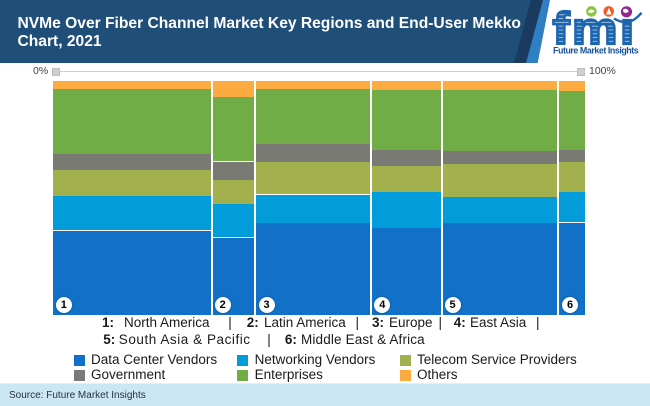  Describe the element at coordinates (596, 51) in the screenshot. I see `svg-text: Future Market Insights` at that location.